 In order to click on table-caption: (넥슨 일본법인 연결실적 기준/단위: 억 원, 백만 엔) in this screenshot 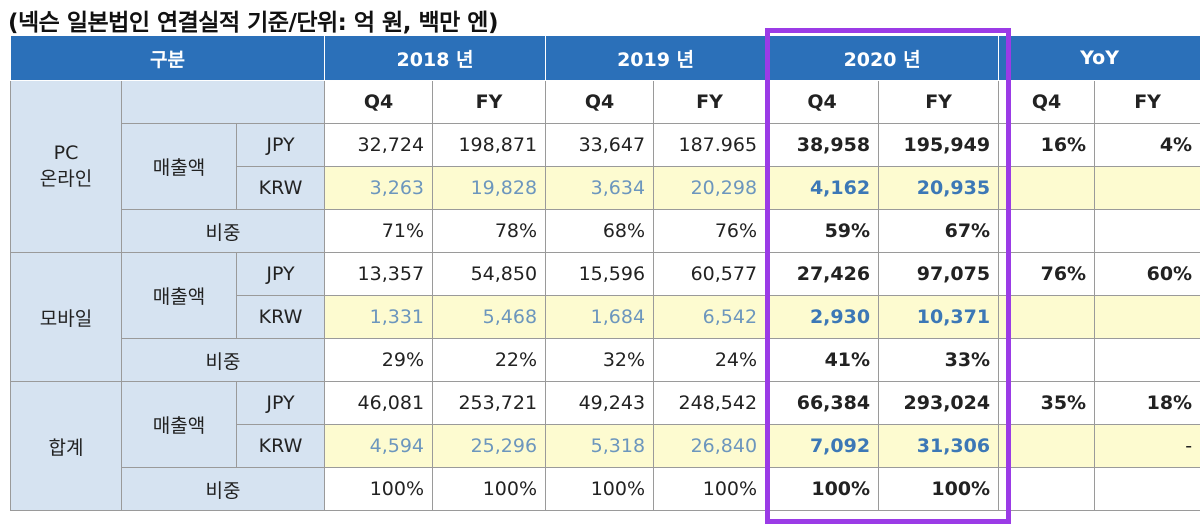, I will do `click(253, 23)`.